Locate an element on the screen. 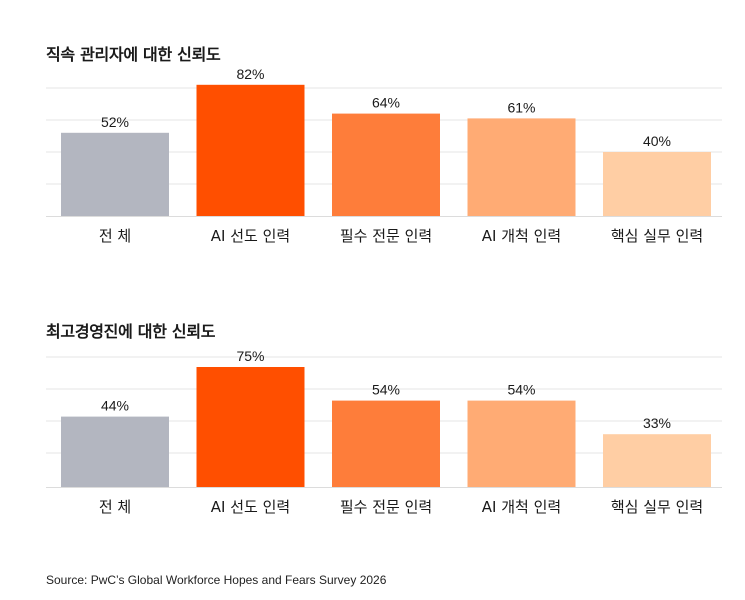  chart-2-title: 최고경영진에 대한 신뢰도 is located at coordinates (131, 331).